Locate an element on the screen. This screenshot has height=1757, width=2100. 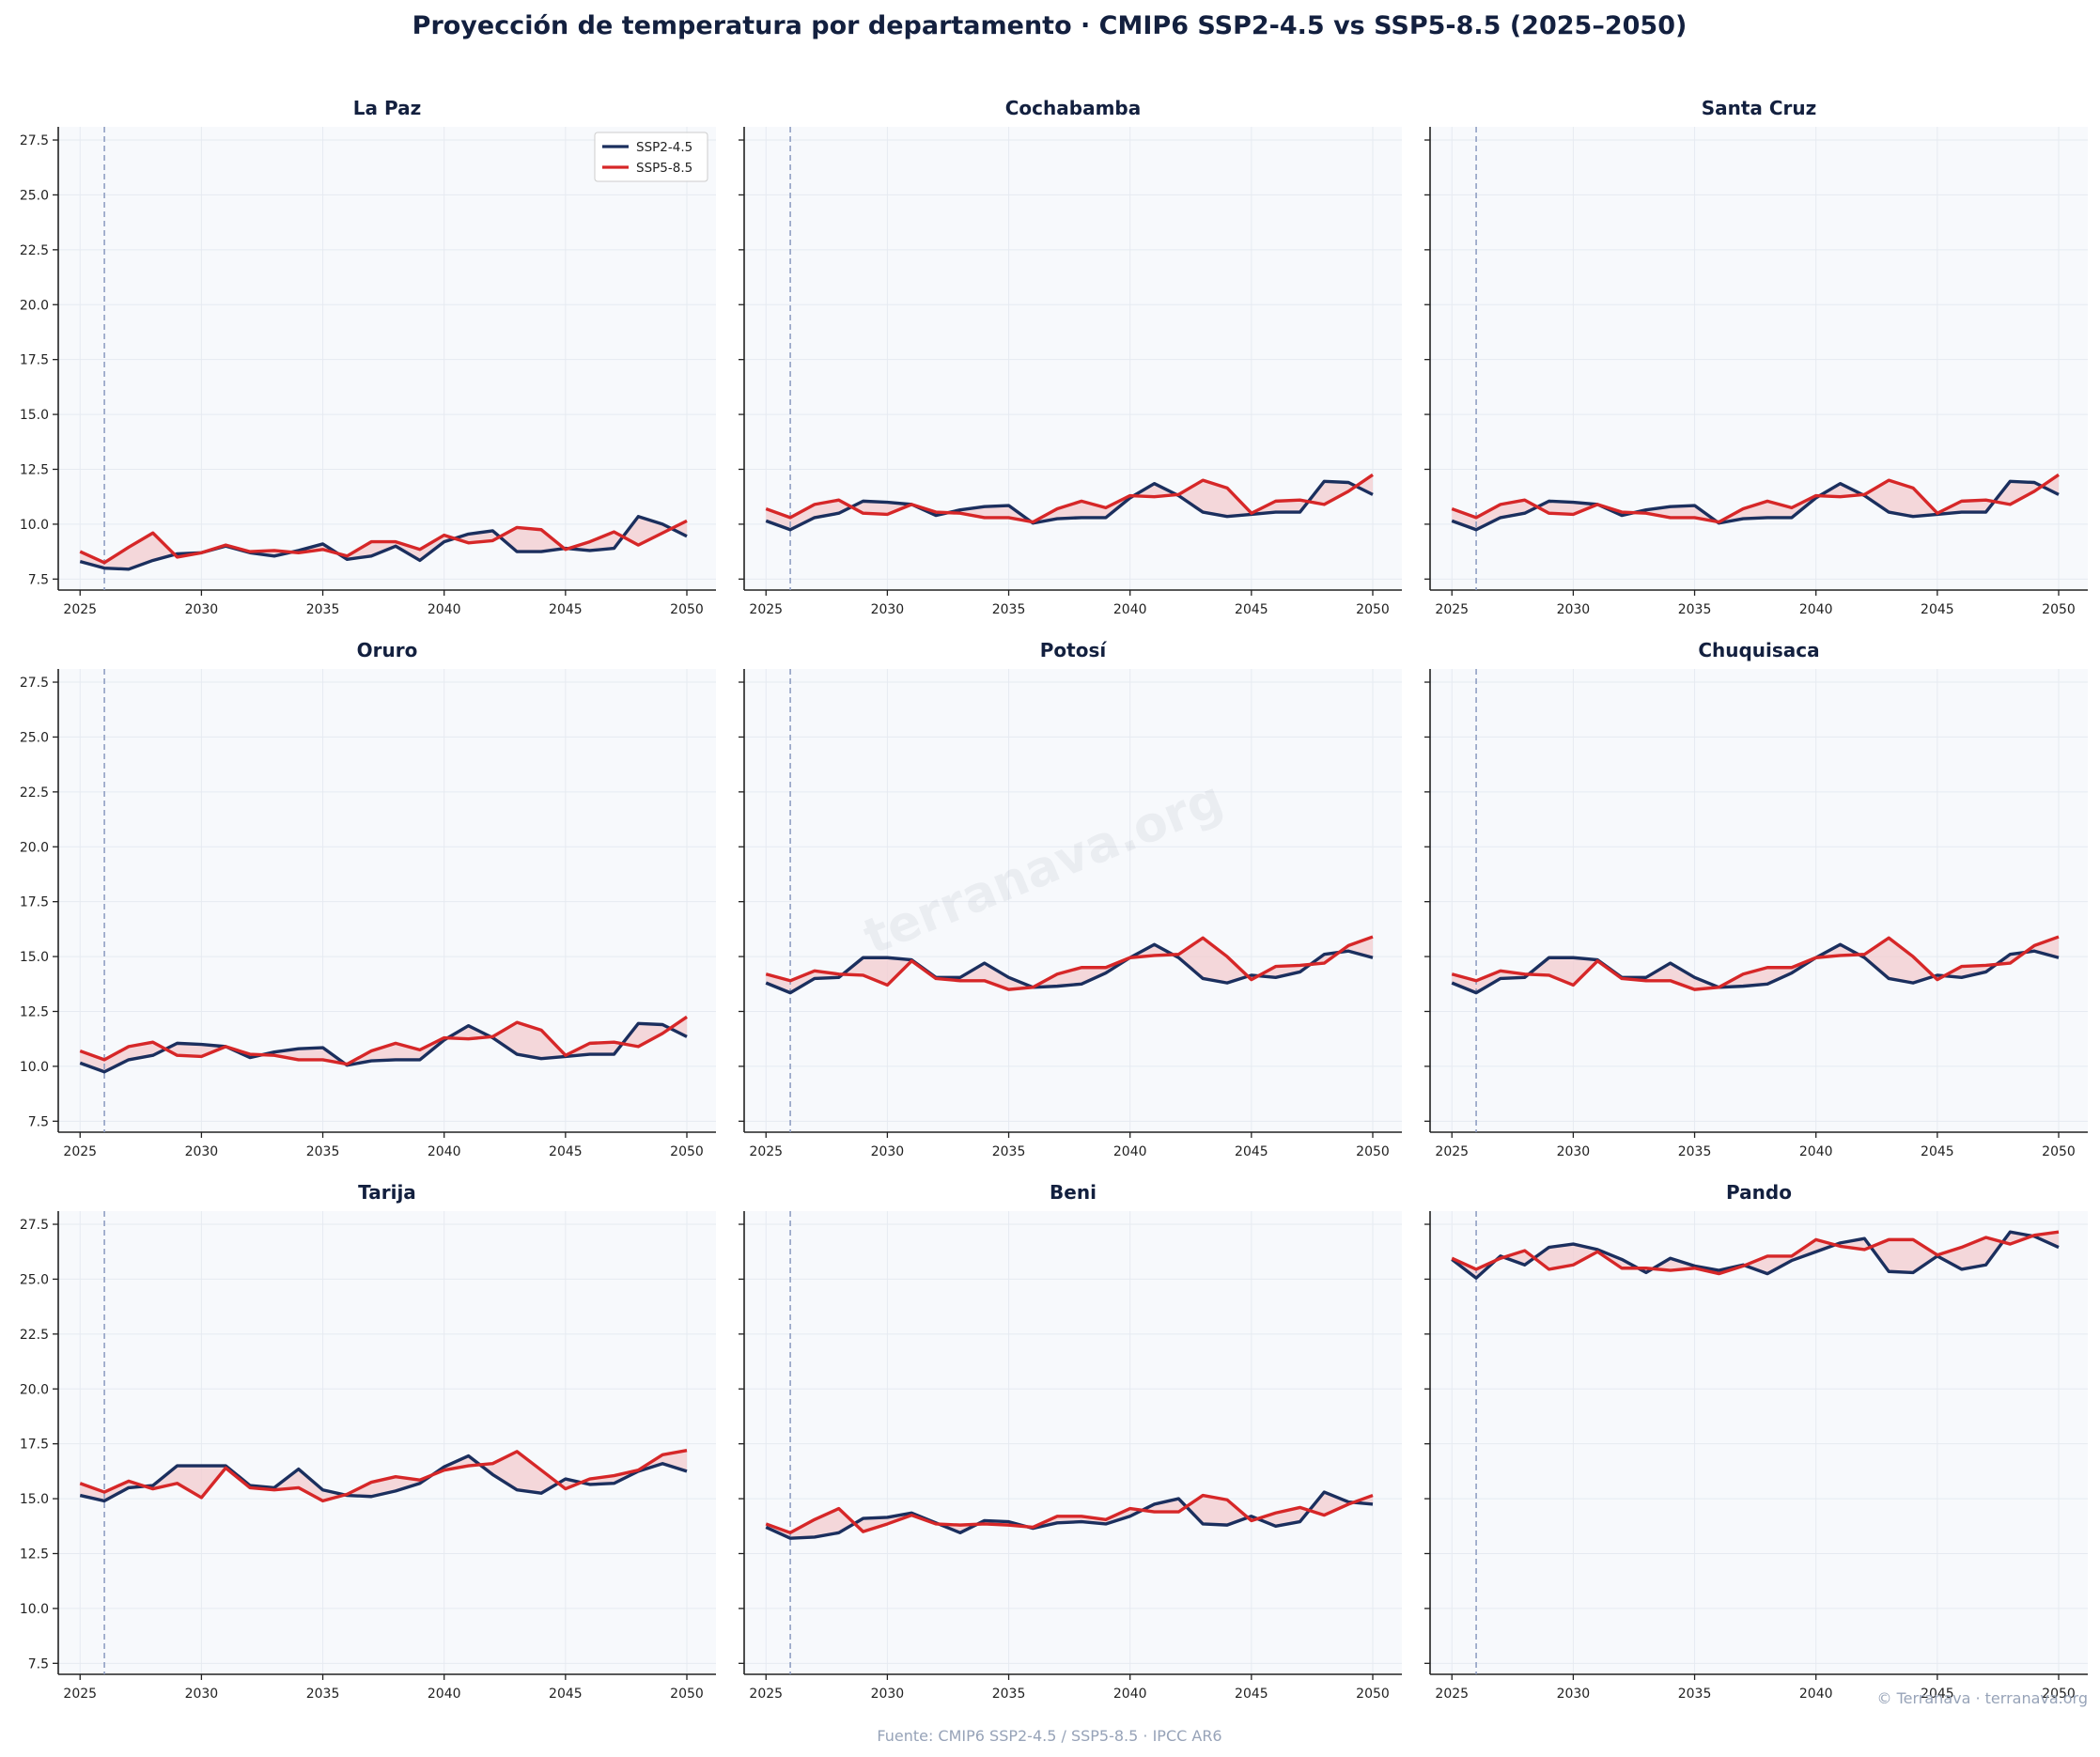
panel-cochabamba: 2025 2030 2035 2040 2045 2050 Cochabamba is located at coordinates (1070, 357).